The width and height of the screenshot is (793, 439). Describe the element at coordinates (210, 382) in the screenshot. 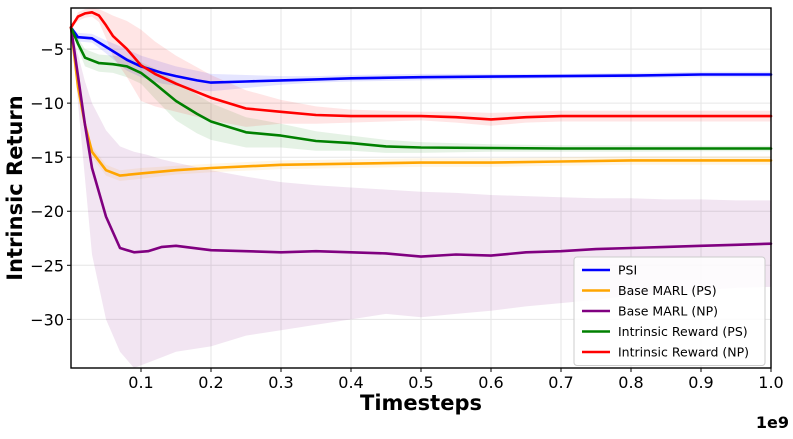

I see `x-tick-label: 0.2` at that location.